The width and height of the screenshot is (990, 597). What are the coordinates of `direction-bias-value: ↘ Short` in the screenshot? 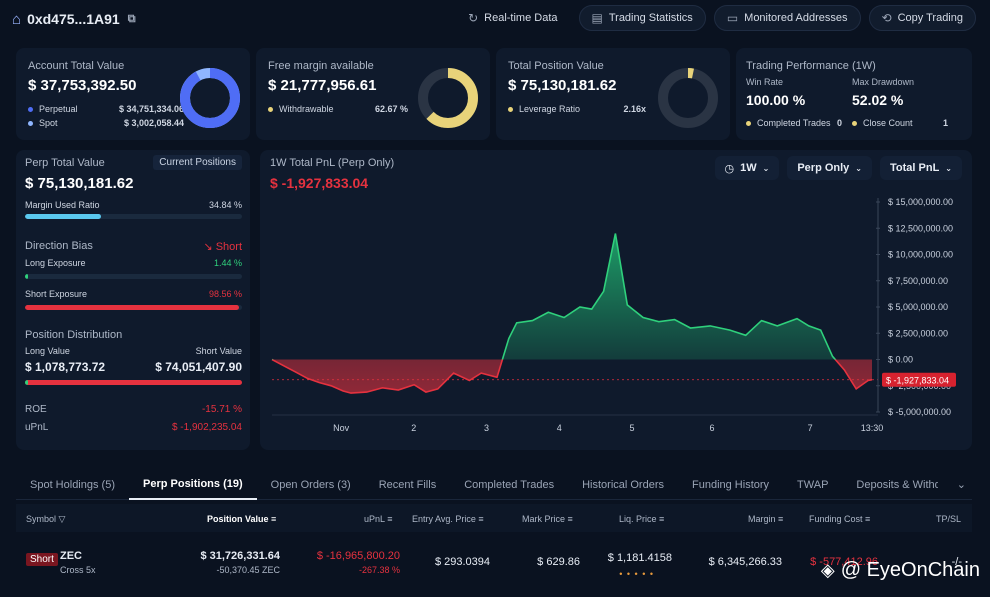 It's located at (222, 246).